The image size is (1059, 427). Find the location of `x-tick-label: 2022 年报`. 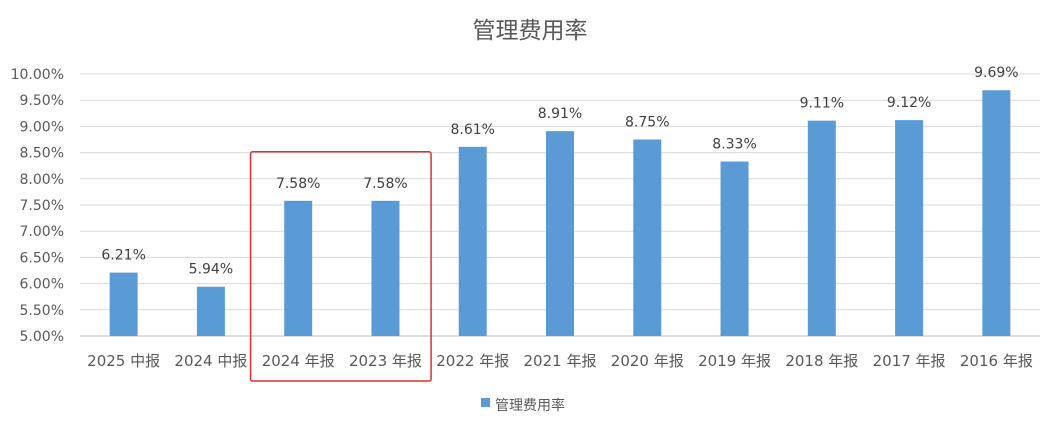

x-tick-label: 2022 年报 is located at coordinates (472, 361).